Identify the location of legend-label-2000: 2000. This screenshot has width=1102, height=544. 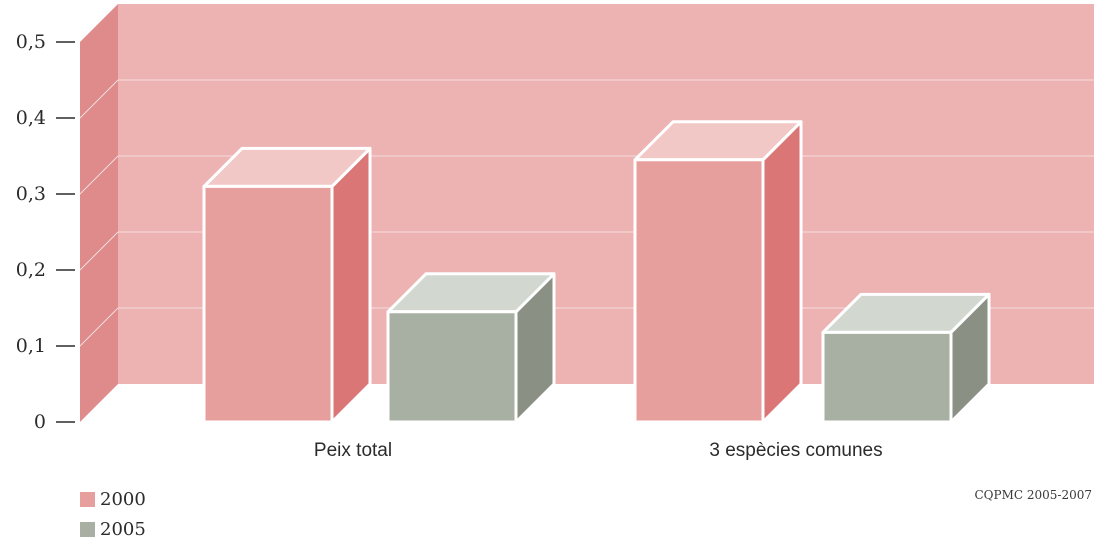
(123, 499).